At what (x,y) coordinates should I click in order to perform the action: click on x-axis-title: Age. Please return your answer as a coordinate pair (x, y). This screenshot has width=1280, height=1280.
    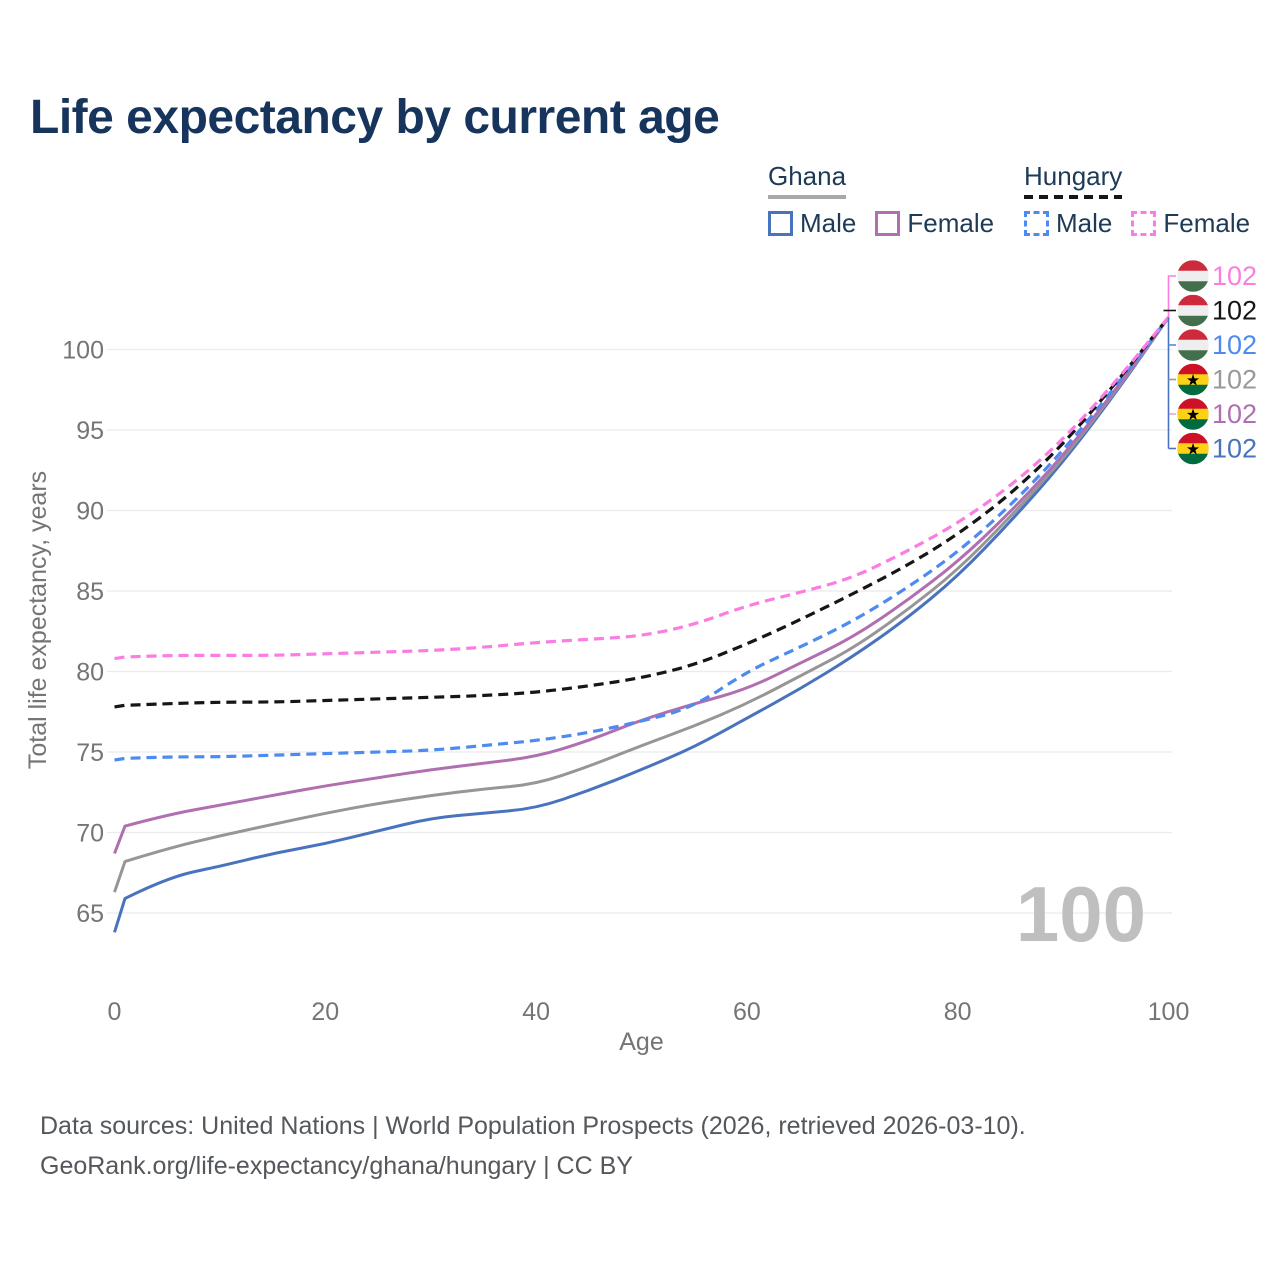
    Looking at the image, I should click on (641, 1042).